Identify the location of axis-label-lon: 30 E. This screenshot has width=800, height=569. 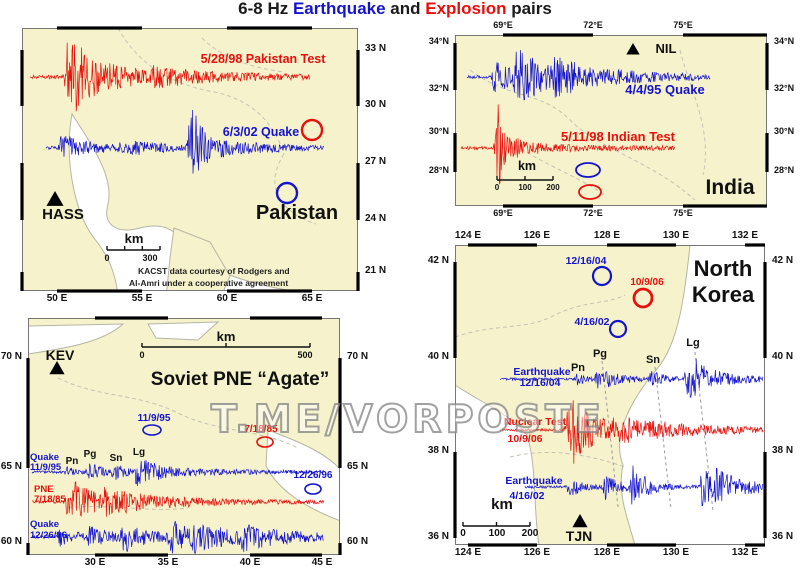
(95, 562).